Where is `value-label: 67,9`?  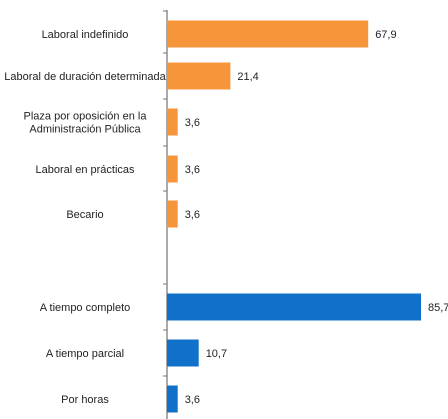
value-label: 67,9 is located at coordinates (385, 35).